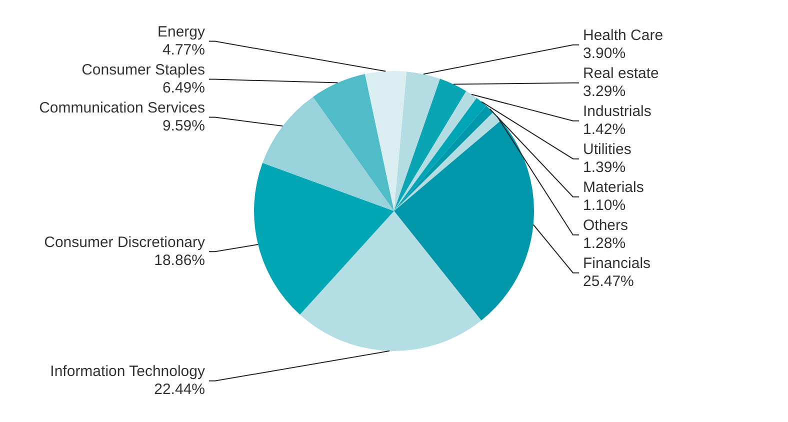 Image resolution: width=788 pixels, height=422 pixels. What do you see at coordinates (179, 260) in the screenshot?
I see `data-label: 18.86%` at bounding box center [179, 260].